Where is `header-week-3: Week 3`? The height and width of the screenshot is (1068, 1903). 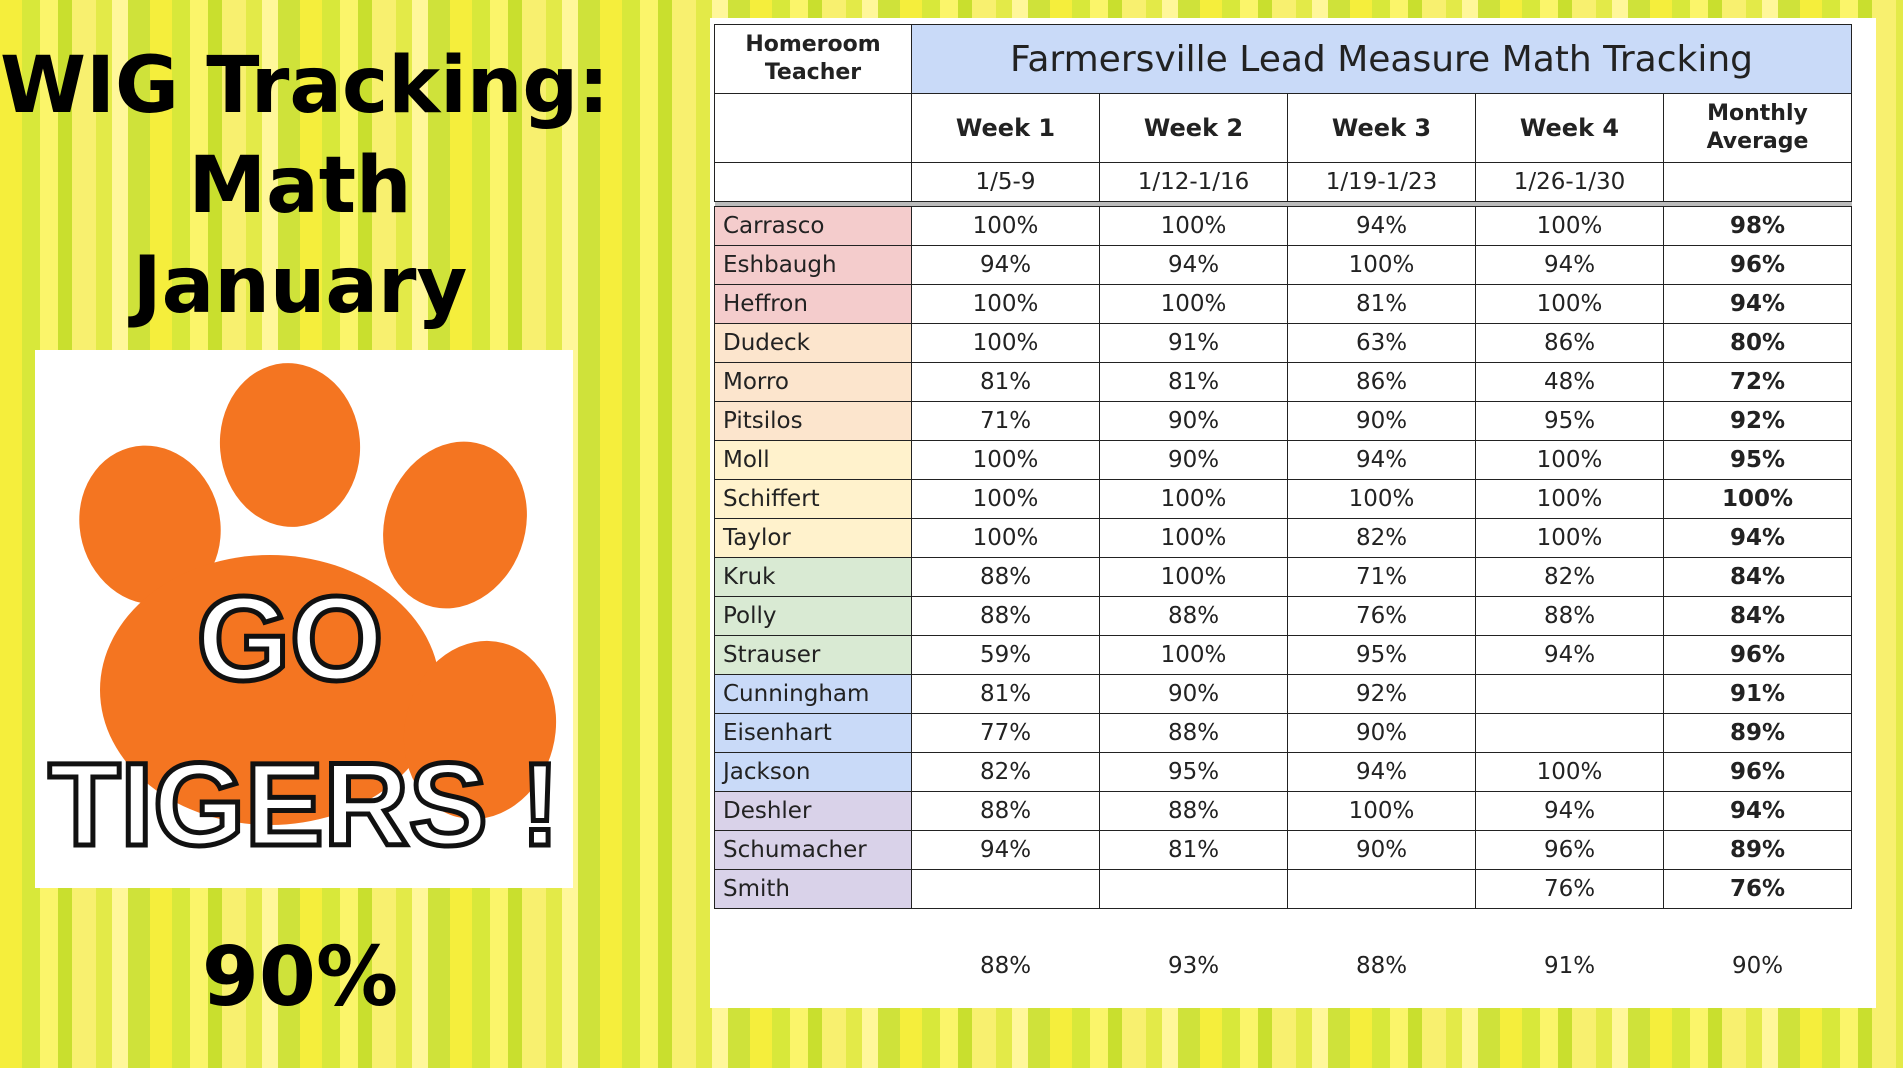 header-week-3: Week 3 is located at coordinates (1381, 128).